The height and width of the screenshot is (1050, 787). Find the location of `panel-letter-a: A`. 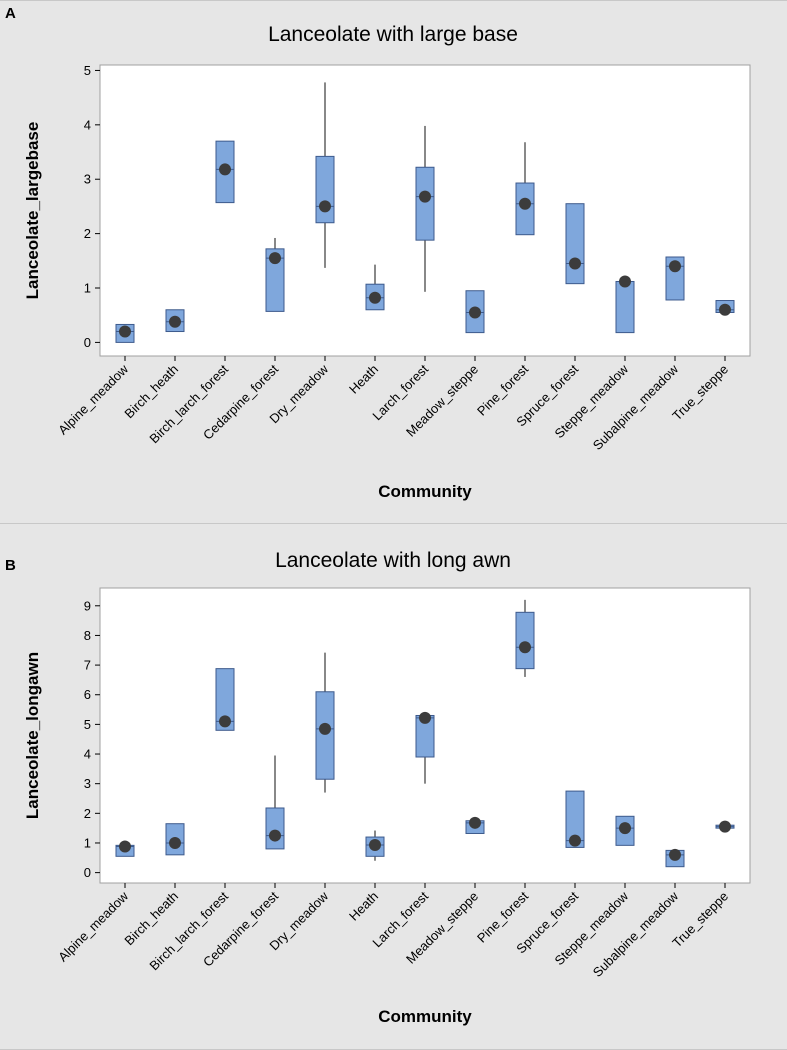

panel-letter-a: A is located at coordinates (10, 13).